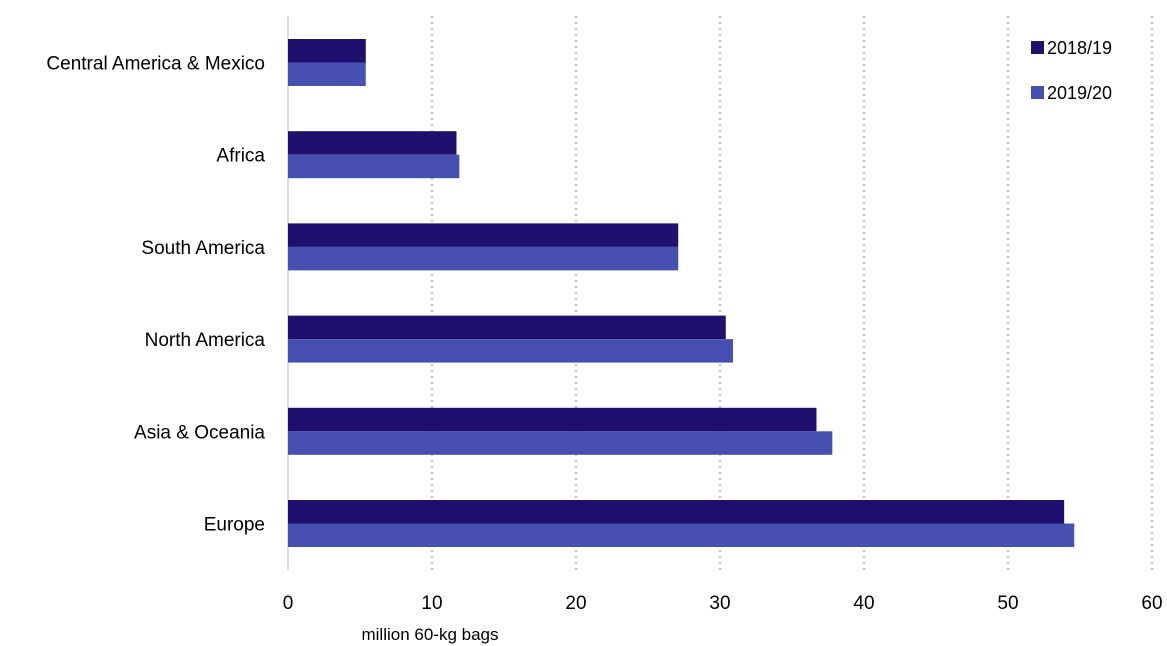 The image size is (1167, 646). What do you see at coordinates (288, 603) in the screenshot?
I see `x-tick-label: 0` at bounding box center [288, 603].